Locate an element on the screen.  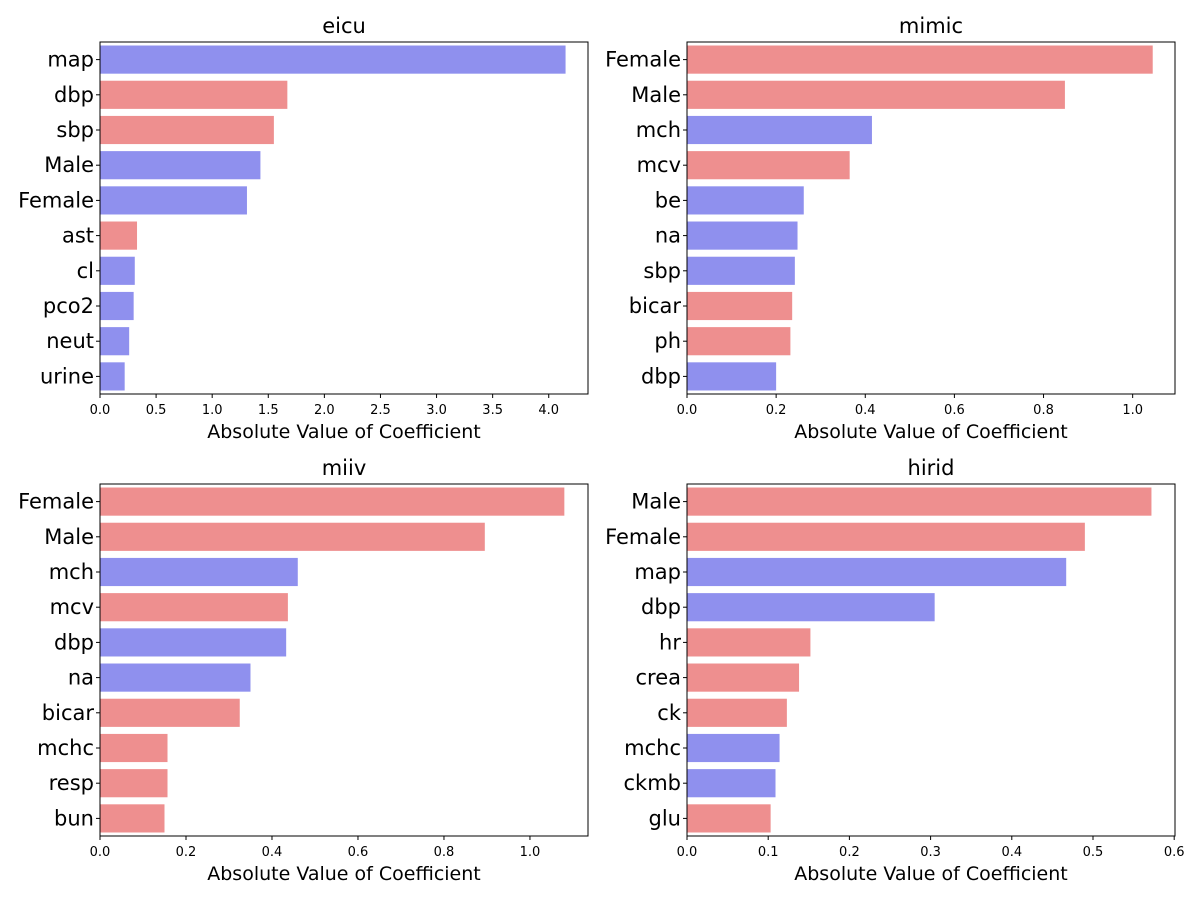
y-tick-label: mch is located at coordinates (71, 572).